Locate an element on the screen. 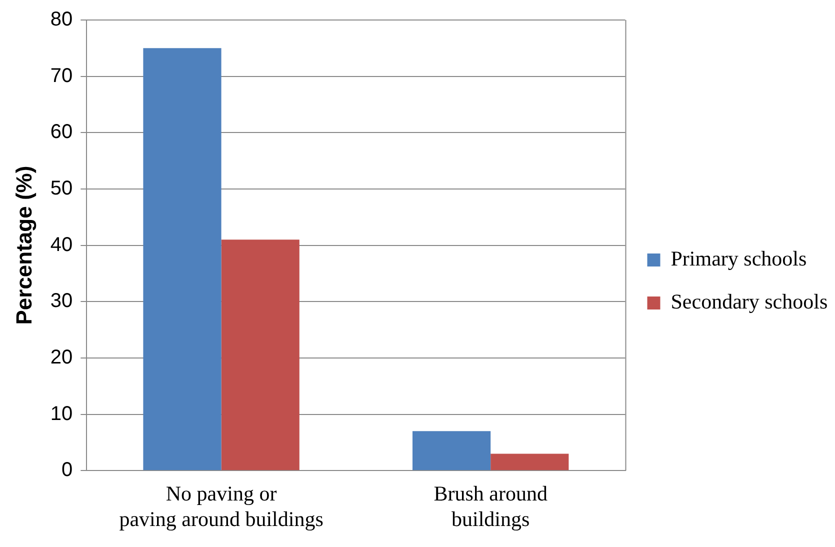 Image resolution: width=835 pixels, height=547 pixels. y-tick-label: 20 is located at coordinates (61, 357).